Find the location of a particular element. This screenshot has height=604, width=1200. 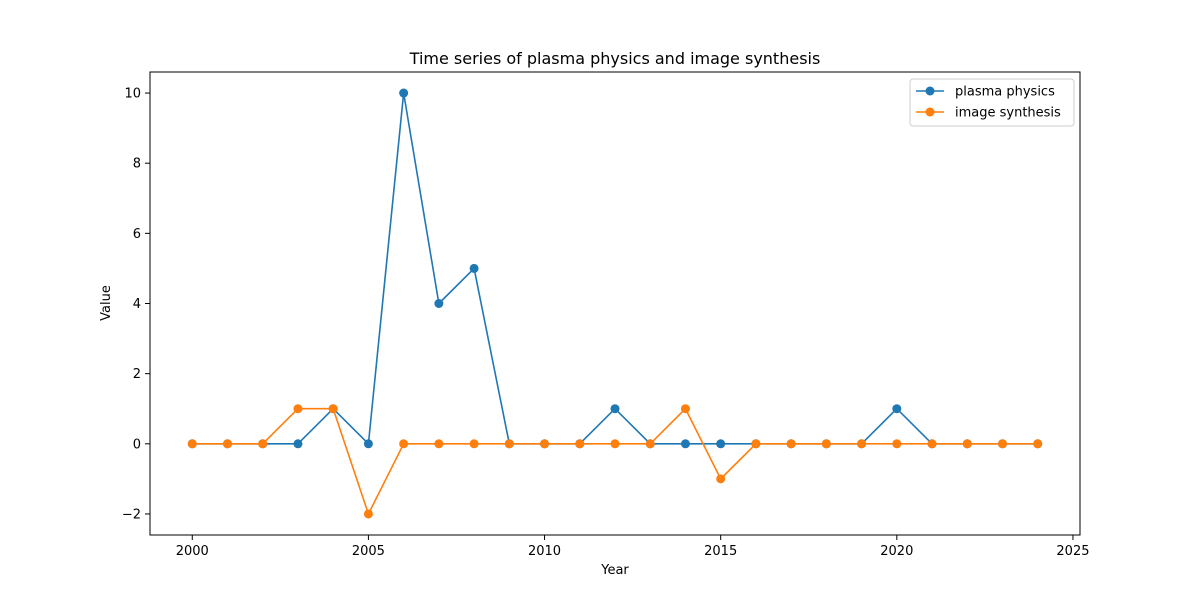

legend-item-plasma-physics: plasma physics is located at coordinates (985, 92).